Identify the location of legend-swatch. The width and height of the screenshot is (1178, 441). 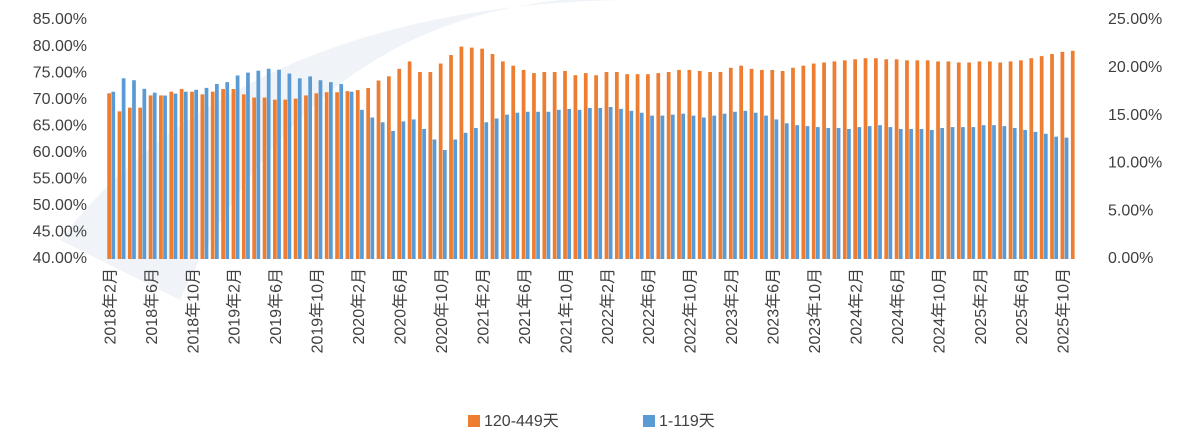
(649, 421).